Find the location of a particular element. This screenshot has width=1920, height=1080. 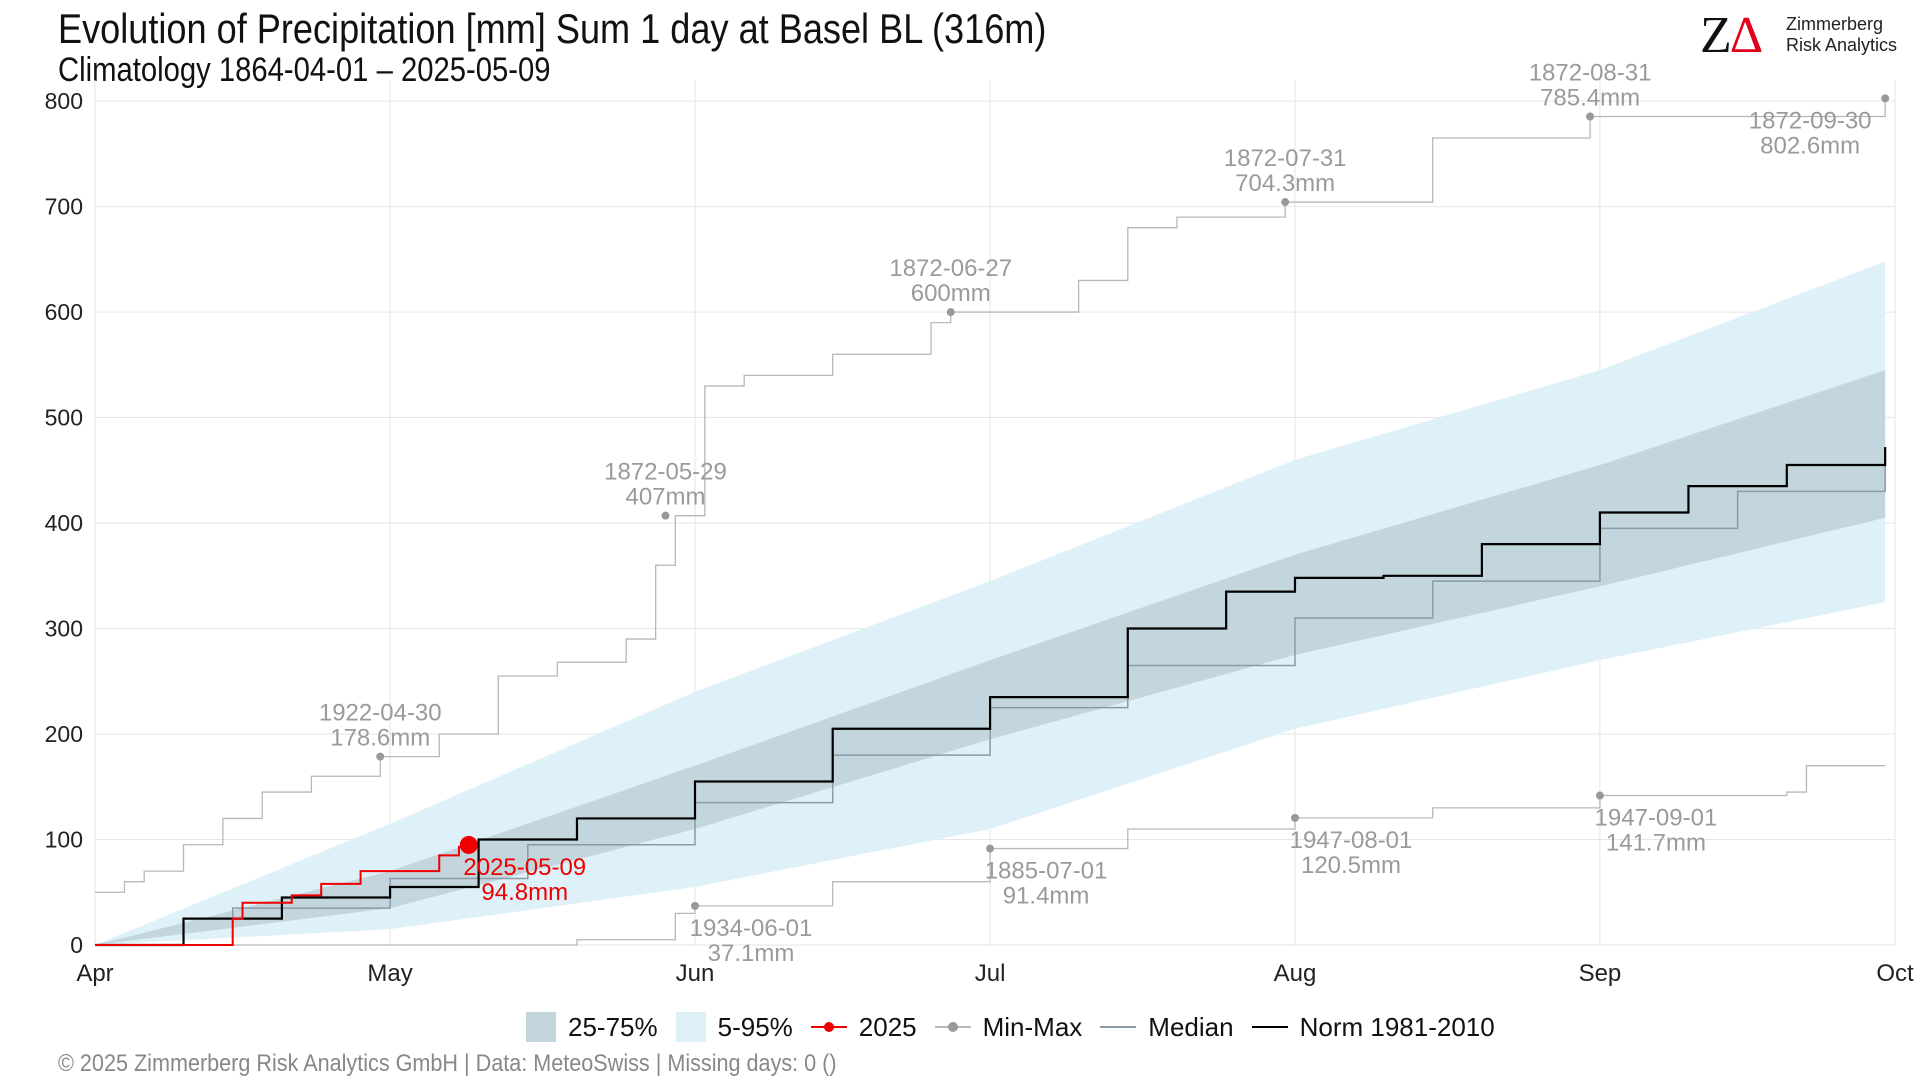

legend-label-norm: Norm 1981-2010 is located at coordinates (1397, 1026).